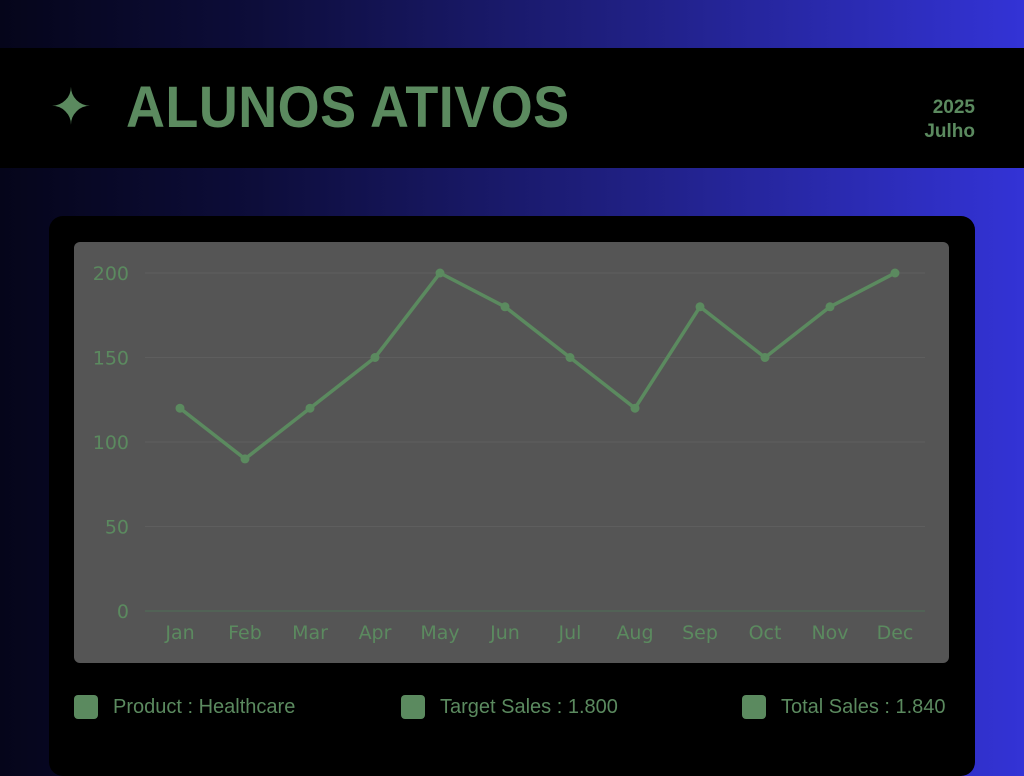 The image size is (1024, 776). What do you see at coordinates (123, 612) in the screenshot?
I see `y-tick-label: 0` at bounding box center [123, 612].